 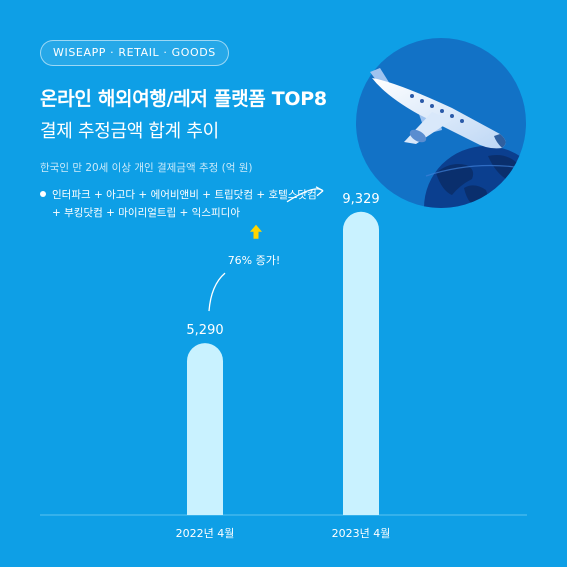 I want to click on up-arrow-icon, so click(x=256, y=231).